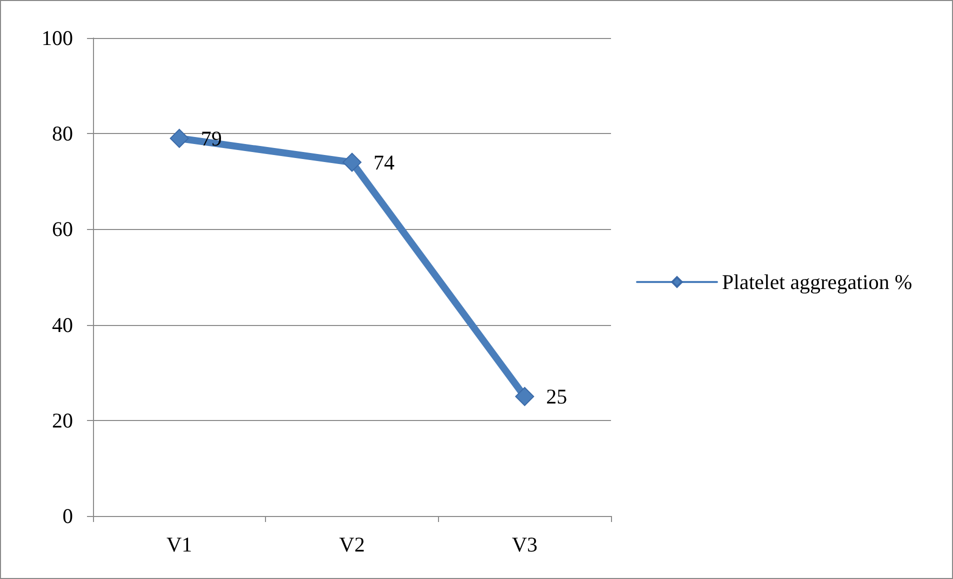 The height and width of the screenshot is (579, 953). I want to click on x-tick-label: V3, so click(525, 544).